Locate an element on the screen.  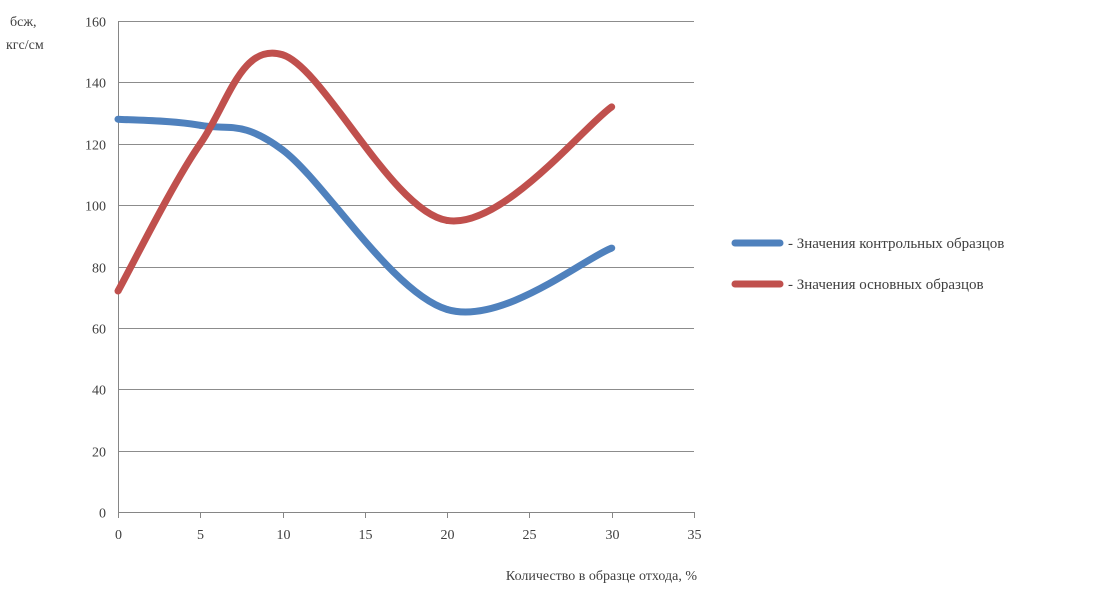
legend-label-main: - Значения основных образцов is located at coordinates (886, 285).